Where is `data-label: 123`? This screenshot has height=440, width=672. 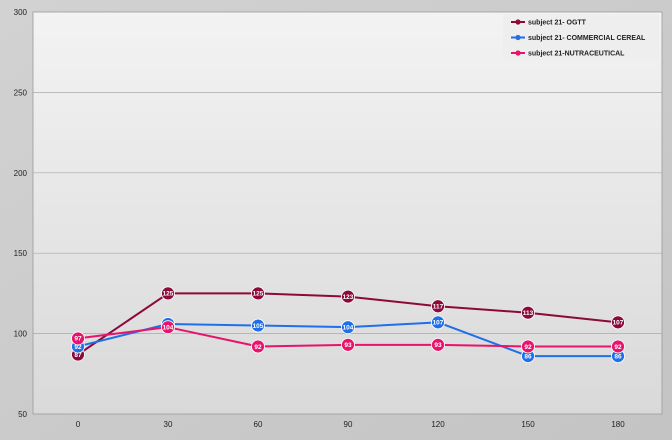 data-label: 123 is located at coordinates (348, 297).